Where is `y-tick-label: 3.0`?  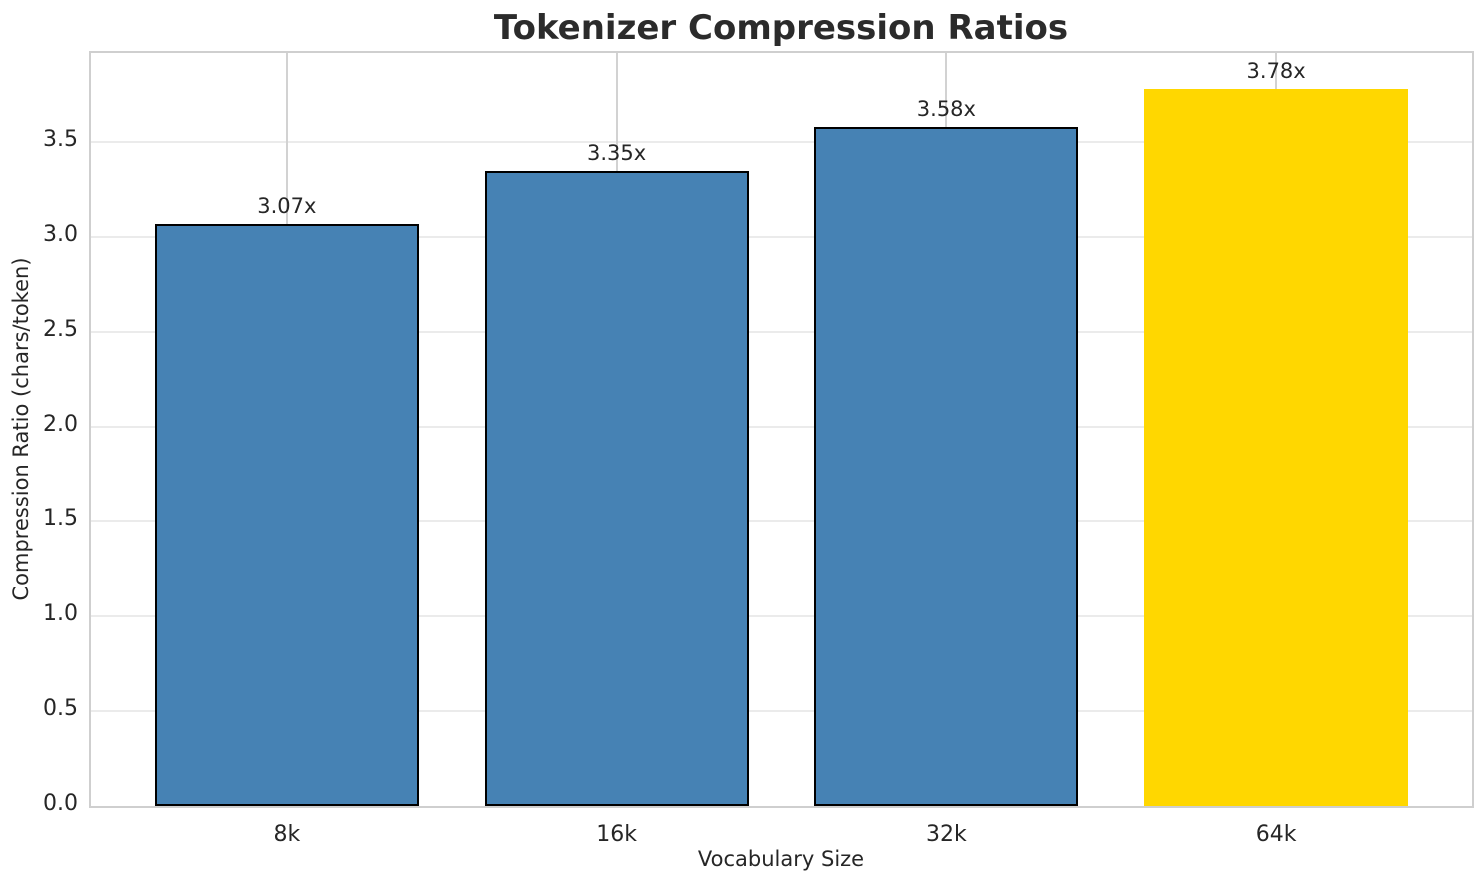
y-tick-label: 3.0 is located at coordinates (60, 234).